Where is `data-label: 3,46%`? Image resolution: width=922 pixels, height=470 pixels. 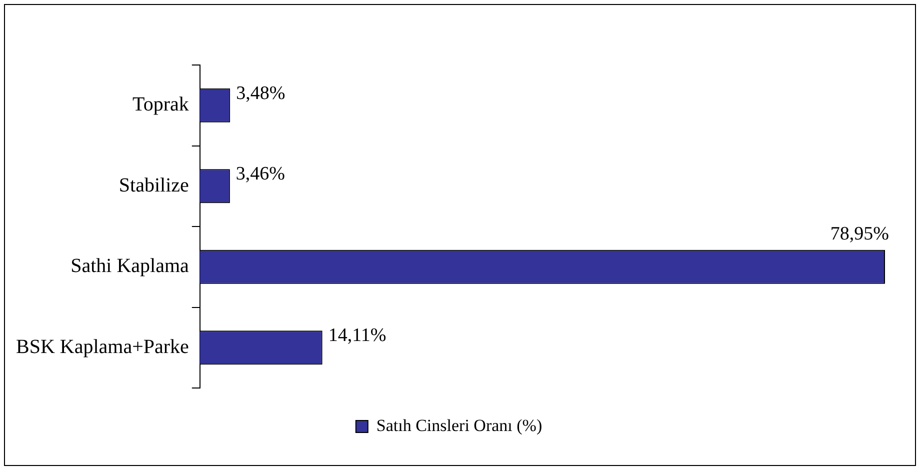
data-label: 3,46% is located at coordinates (261, 174).